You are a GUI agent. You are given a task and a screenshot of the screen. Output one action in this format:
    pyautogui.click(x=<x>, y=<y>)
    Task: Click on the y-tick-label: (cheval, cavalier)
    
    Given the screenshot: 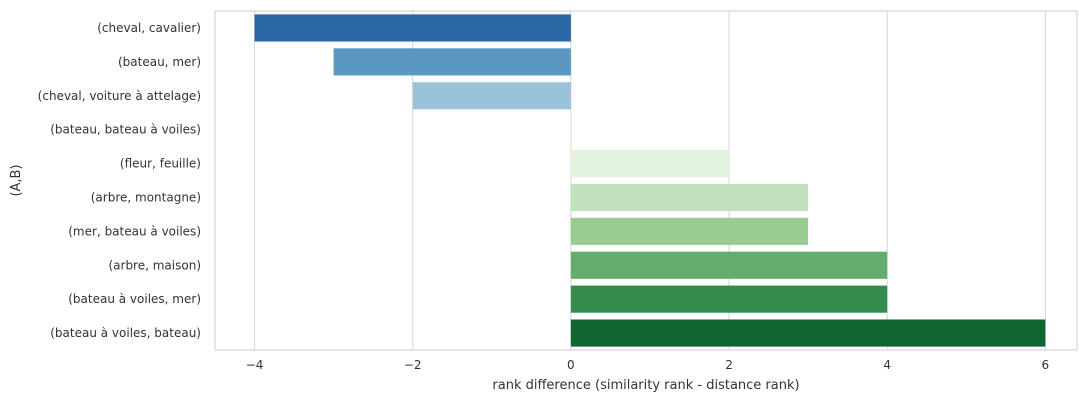 What is the action you would take?
    pyautogui.click(x=149, y=28)
    